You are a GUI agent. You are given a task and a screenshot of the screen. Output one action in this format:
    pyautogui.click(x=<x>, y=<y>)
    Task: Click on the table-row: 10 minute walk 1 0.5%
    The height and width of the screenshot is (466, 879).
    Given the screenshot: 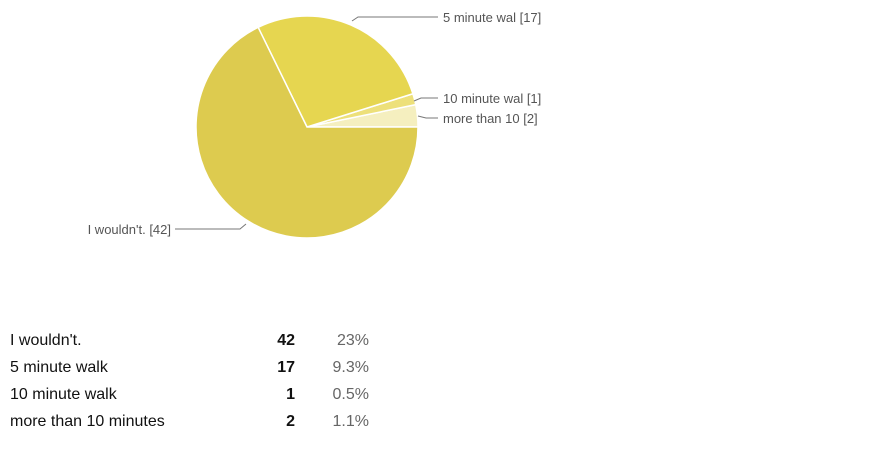 What is the action you would take?
    pyautogui.click(x=189, y=394)
    